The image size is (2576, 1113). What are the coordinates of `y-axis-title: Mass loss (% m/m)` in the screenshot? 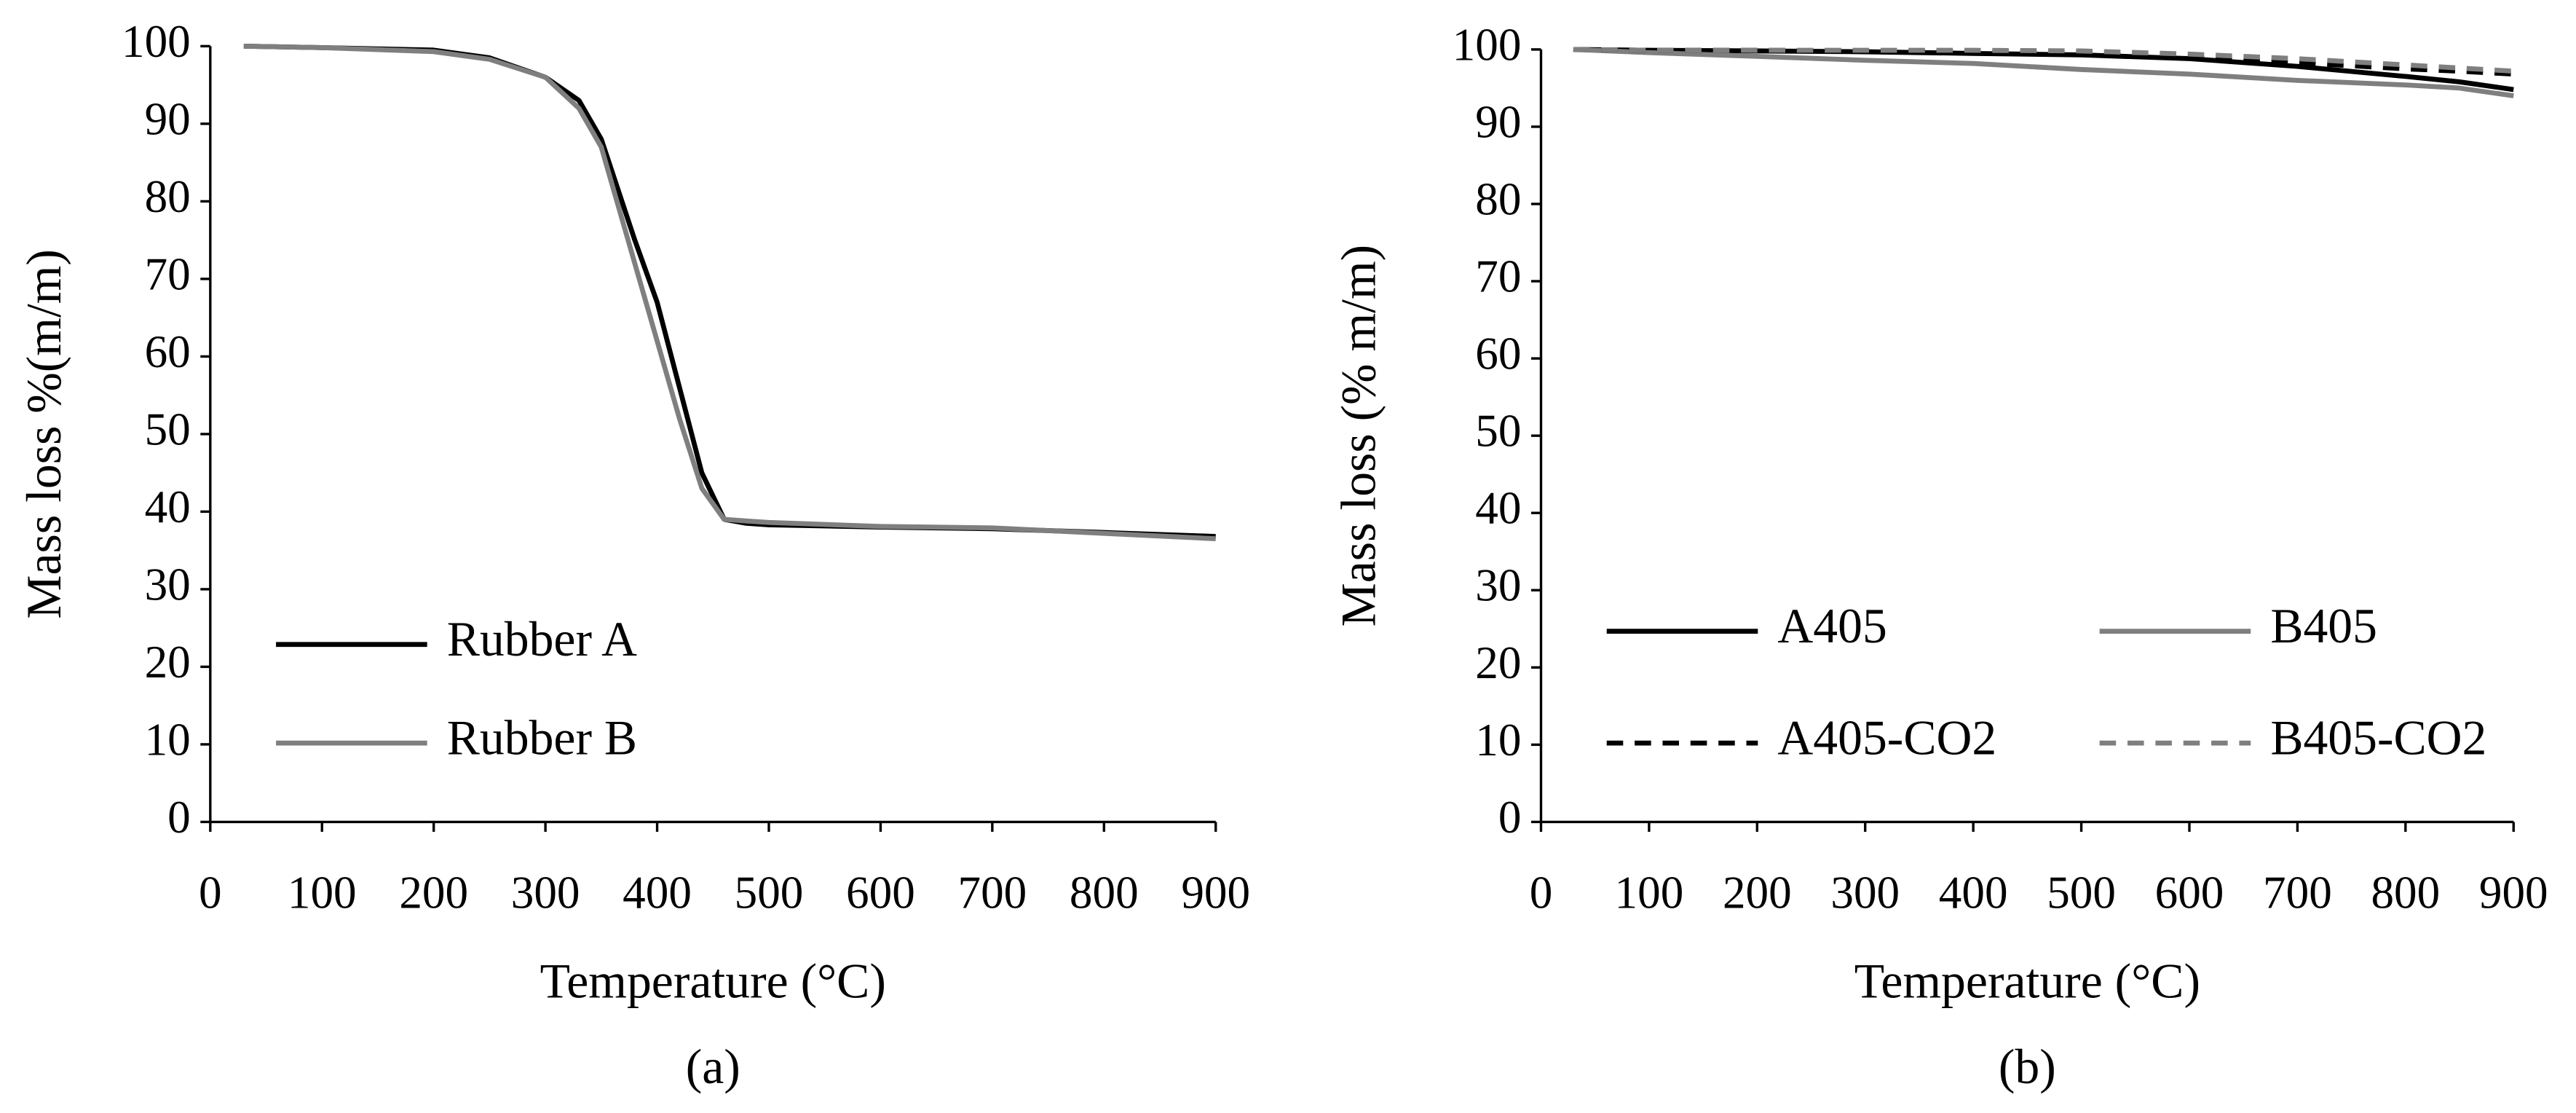 It's located at (1358, 436).